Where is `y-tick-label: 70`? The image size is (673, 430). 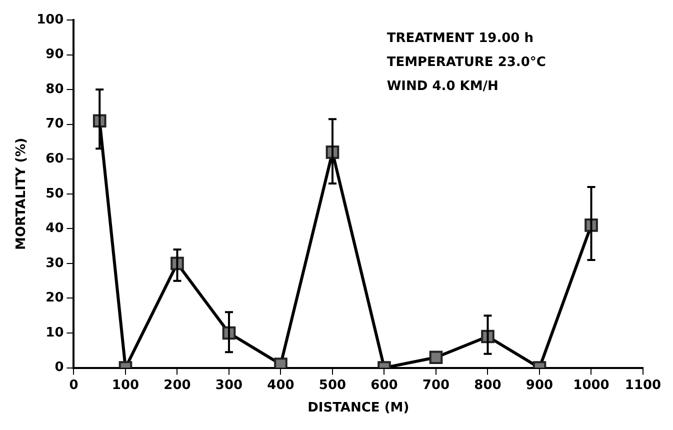
y-tick-label: 70 is located at coordinates (55, 124).